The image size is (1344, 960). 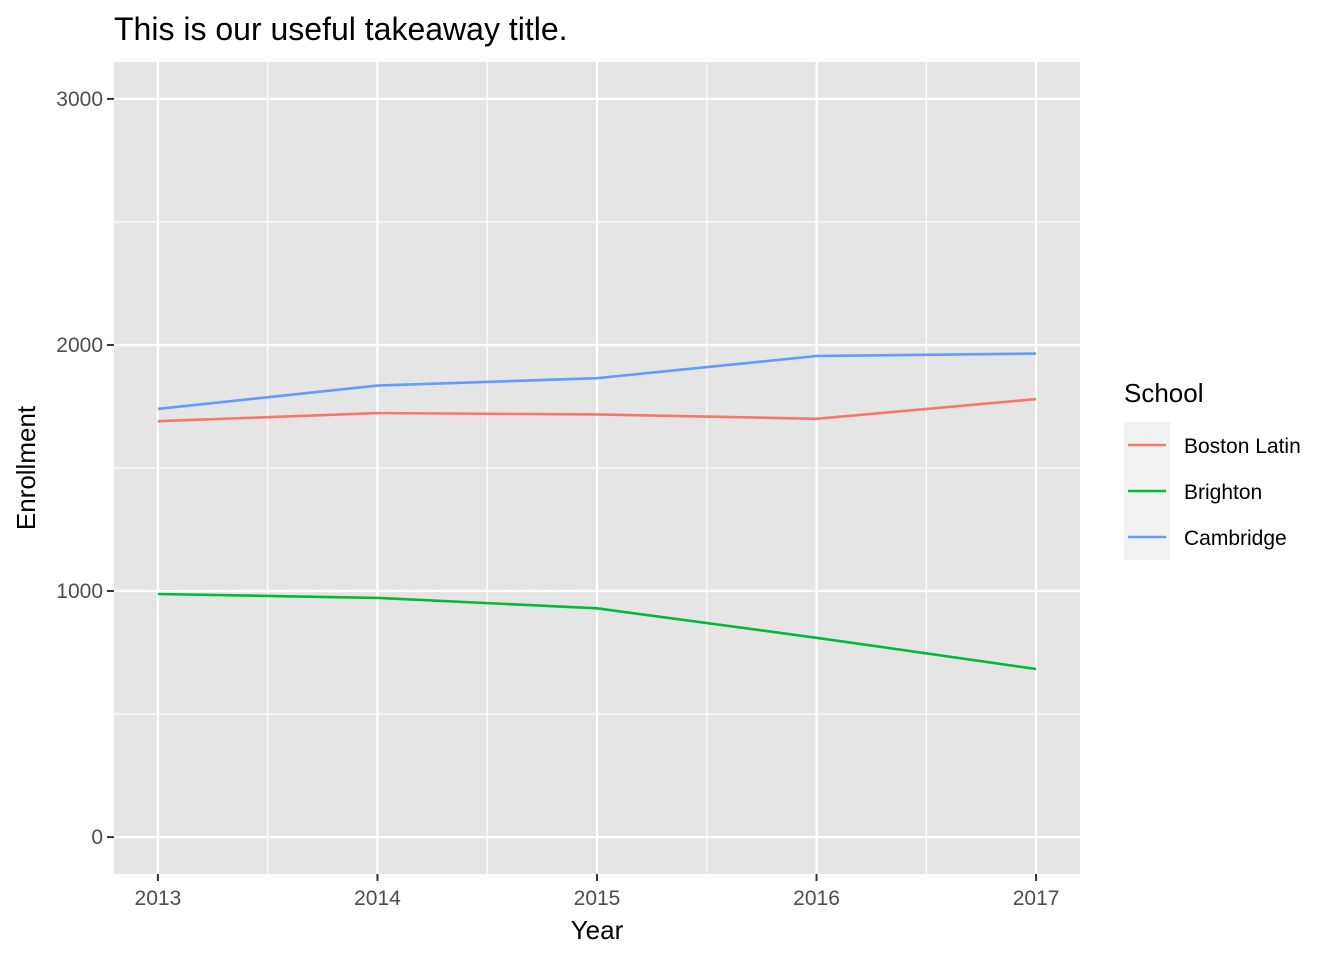 I want to click on y-axis-title: Enrollment, so click(x=26, y=467).